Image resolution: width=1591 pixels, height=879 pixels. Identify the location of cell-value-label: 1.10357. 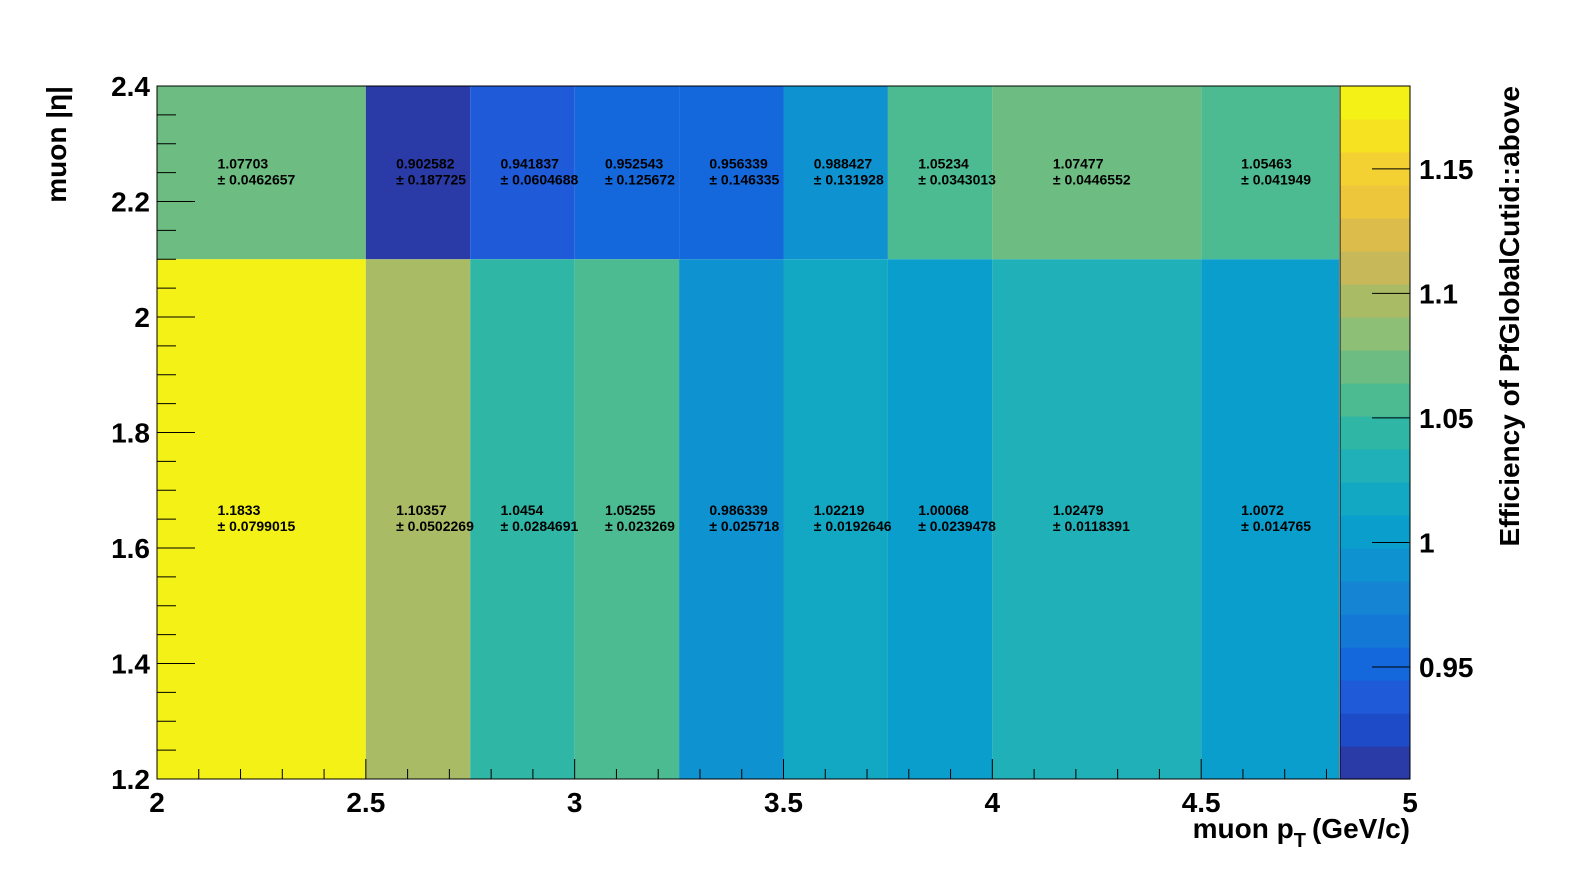
(421, 510).